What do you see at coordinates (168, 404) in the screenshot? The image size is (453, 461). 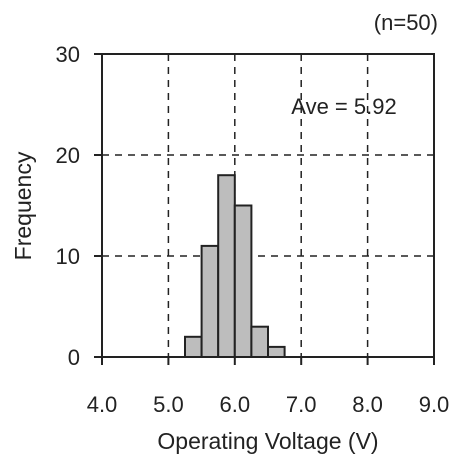 I see `x-tick-label: 5.0` at bounding box center [168, 404].